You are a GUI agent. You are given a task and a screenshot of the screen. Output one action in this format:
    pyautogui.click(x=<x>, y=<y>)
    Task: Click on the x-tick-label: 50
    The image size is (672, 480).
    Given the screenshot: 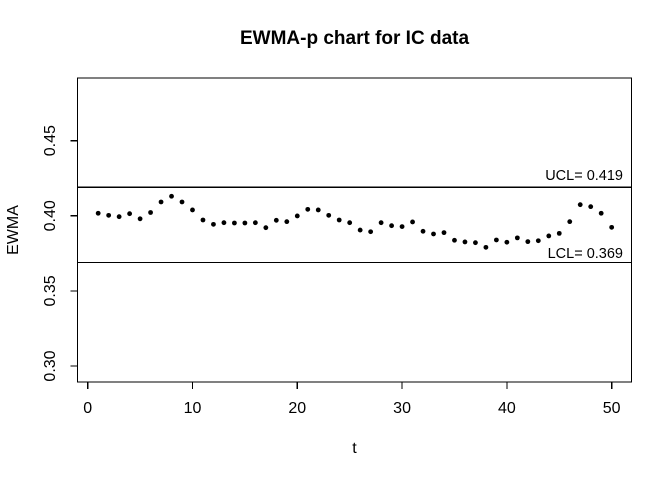 What is the action you would take?
    pyautogui.click(x=612, y=408)
    